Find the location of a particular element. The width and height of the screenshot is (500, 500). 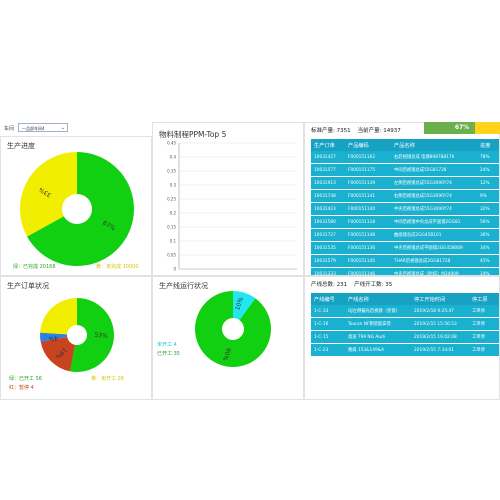

order-row: 10031423 F000151140 中央后视镜总成55G3090Y74 32% is located at coordinates (405, 209).